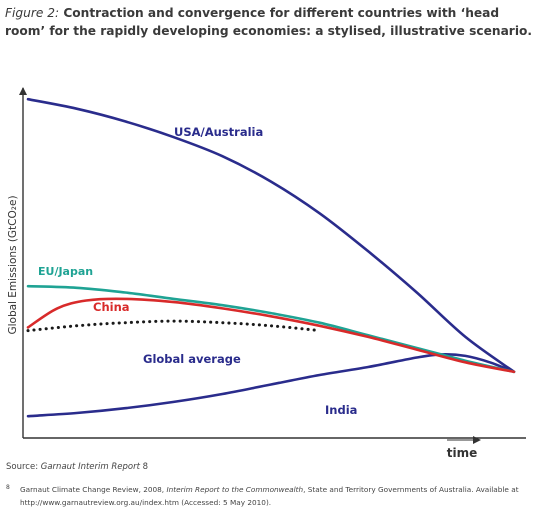  What do you see at coordinates (65, 271) in the screenshot?
I see `label-eu-japan: EU/Japan` at bounding box center [65, 271].